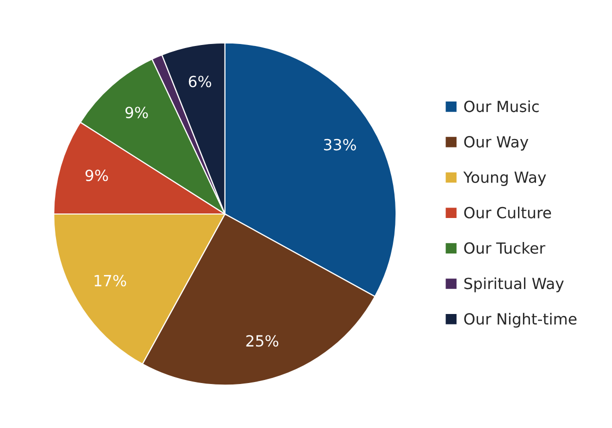 Image resolution: width=612 pixels, height=428 pixels. I want to click on legend-label: Our Tucker, so click(505, 248).